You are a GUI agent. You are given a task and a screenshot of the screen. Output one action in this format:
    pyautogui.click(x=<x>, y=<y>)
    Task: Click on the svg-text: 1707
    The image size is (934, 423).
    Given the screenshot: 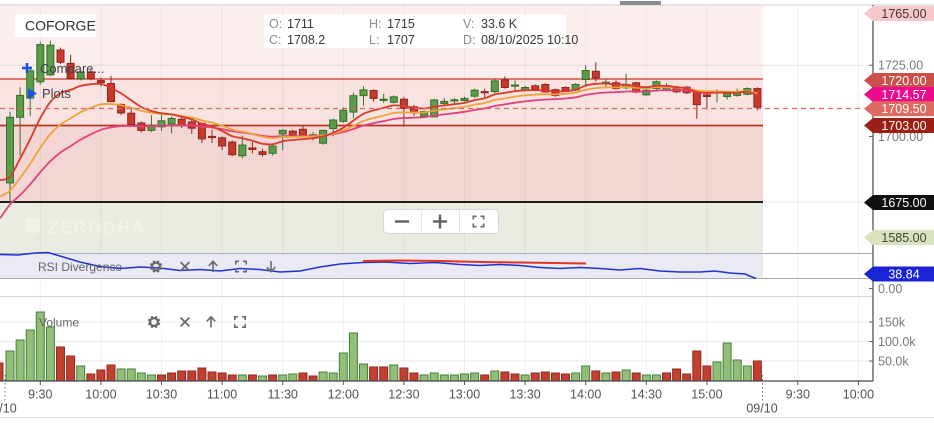 What is the action you would take?
    pyautogui.click(x=401, y=40)
    